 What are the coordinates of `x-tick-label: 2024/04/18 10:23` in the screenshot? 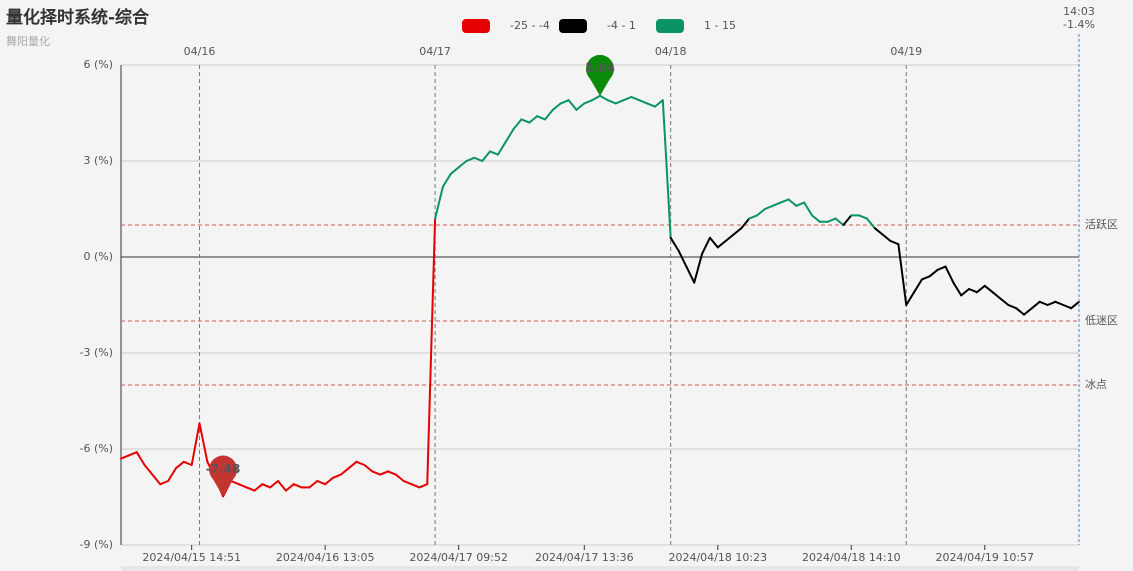 It's located at (717, 557).